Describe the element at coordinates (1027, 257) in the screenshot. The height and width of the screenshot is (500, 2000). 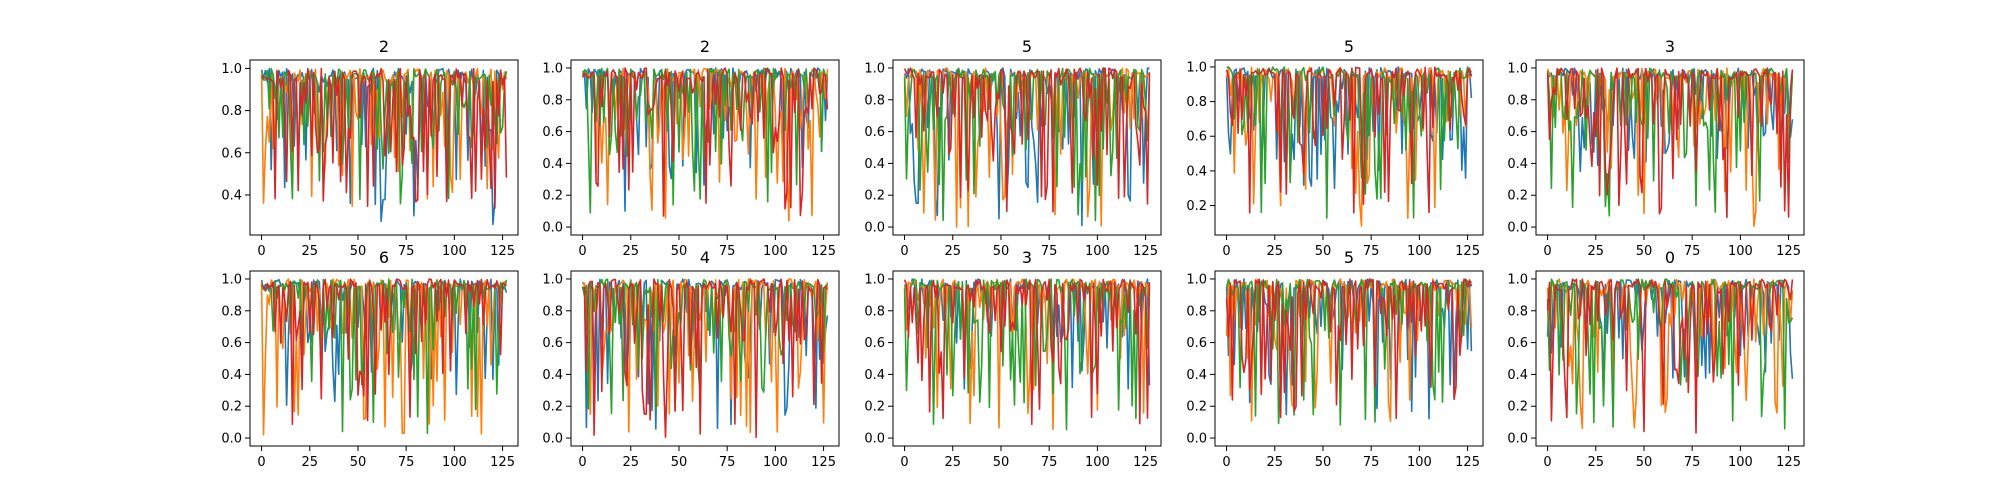
I see `subplot-title: 3` at that location.